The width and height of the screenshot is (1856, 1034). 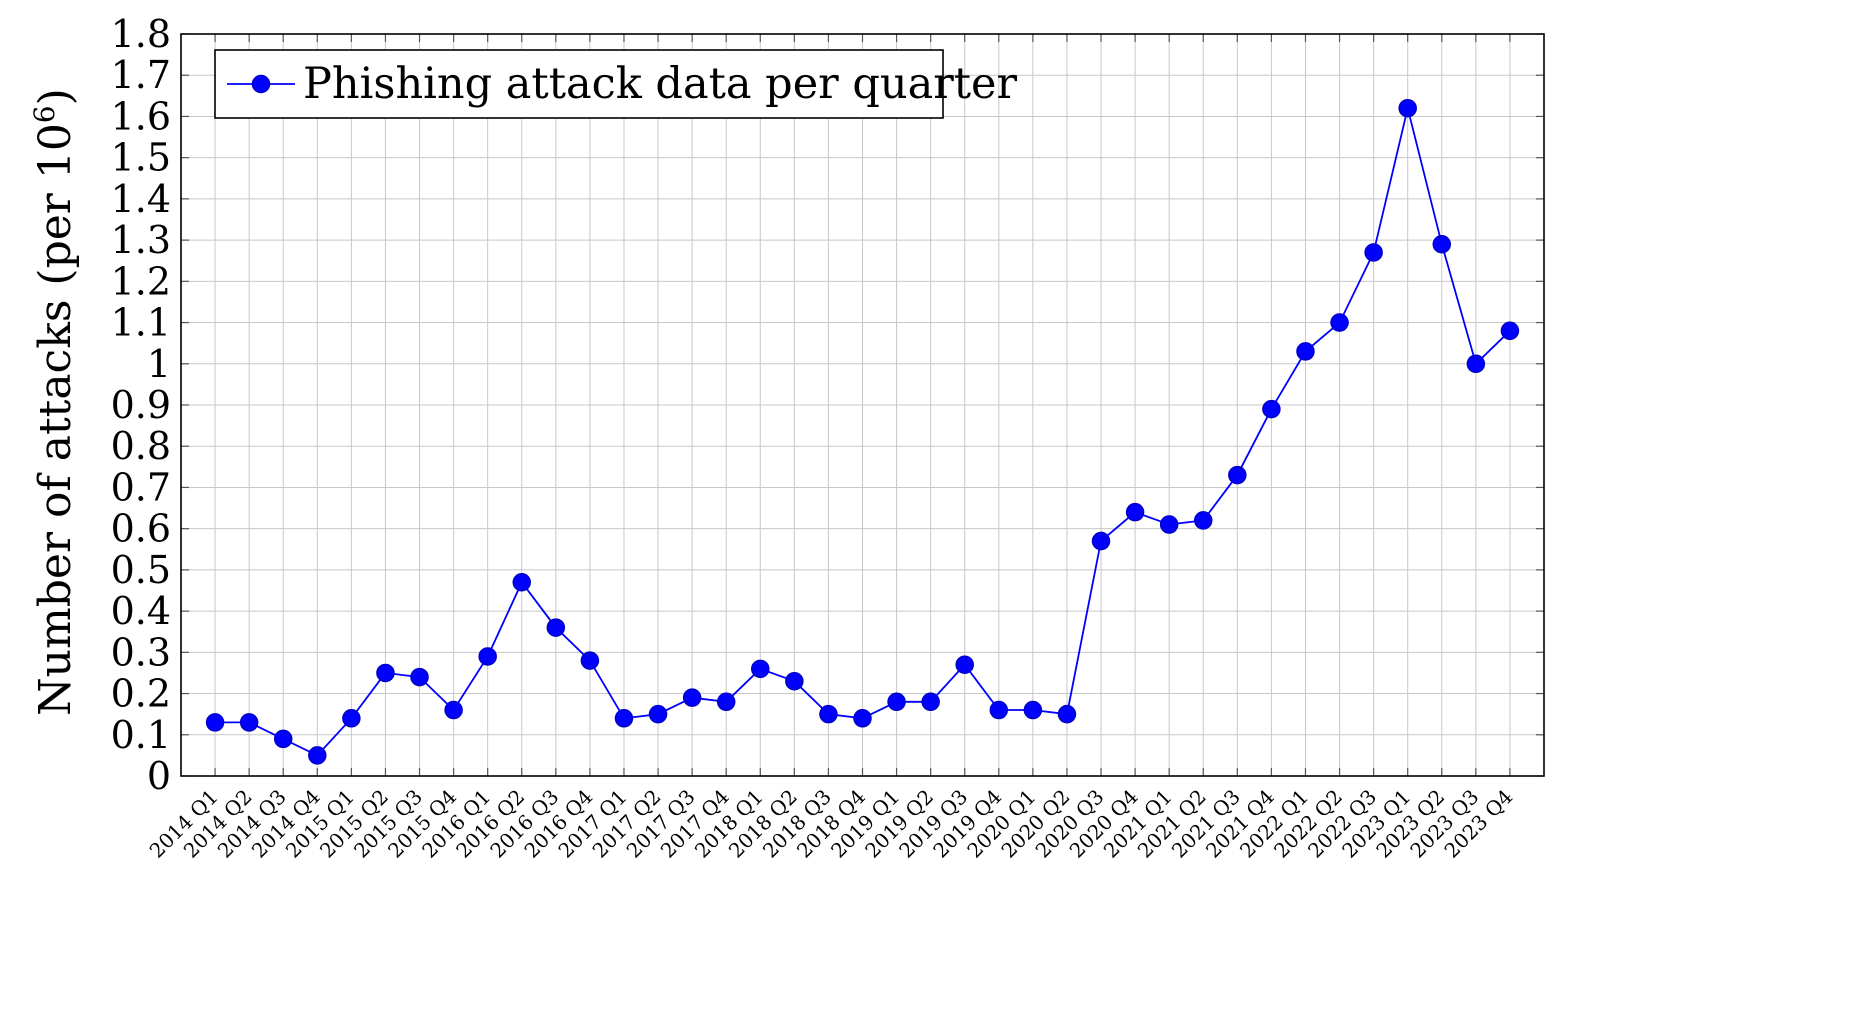 I want to click on y-tick-label: 1.3, so click(x=141, y=240).